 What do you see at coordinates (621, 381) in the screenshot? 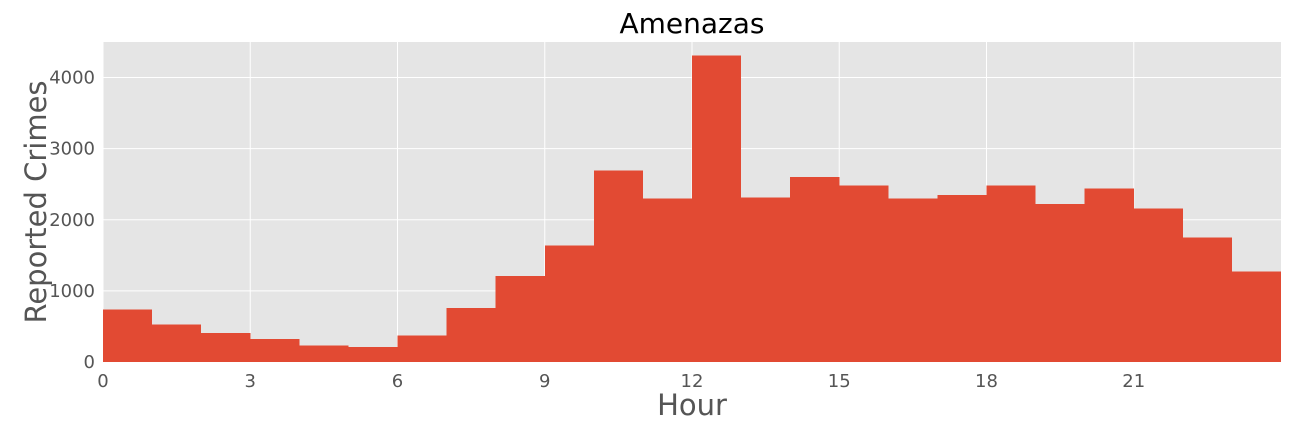
I see `x-tick-labels: 0 3 6 9 12 15 18 21` at bounding box center [621, 381].